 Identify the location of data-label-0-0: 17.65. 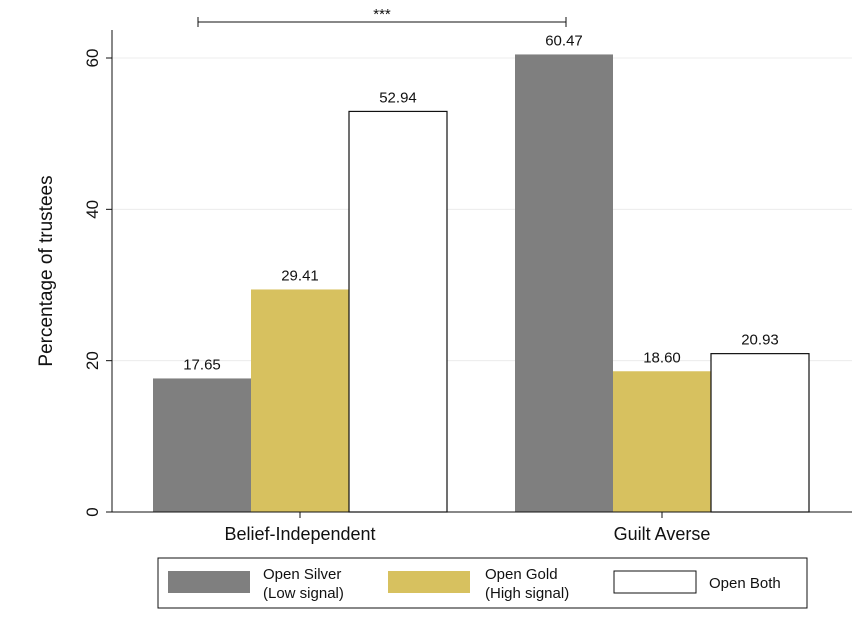
(202, 364).